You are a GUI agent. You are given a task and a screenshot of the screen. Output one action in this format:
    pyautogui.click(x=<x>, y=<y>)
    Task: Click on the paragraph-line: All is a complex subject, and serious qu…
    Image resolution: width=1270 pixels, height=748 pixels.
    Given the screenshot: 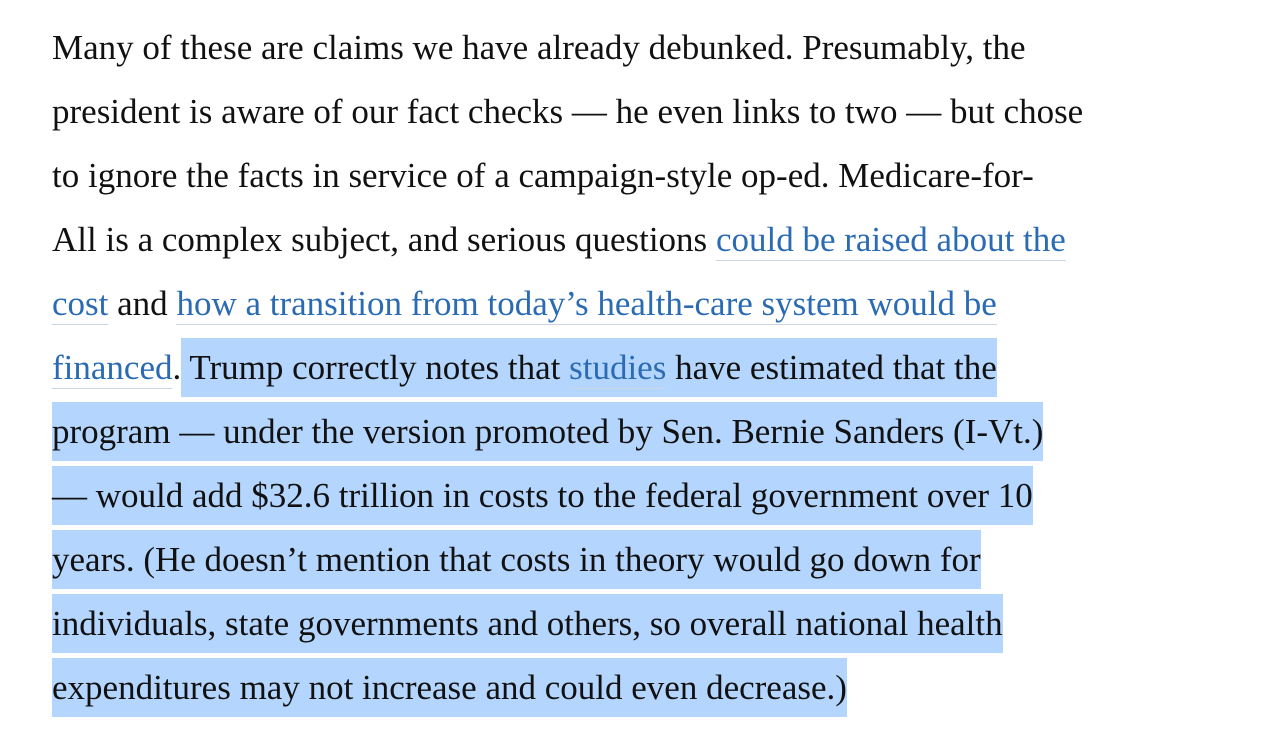 What is the action you would take?
    pyautogui.click(x=652, y=240)
    